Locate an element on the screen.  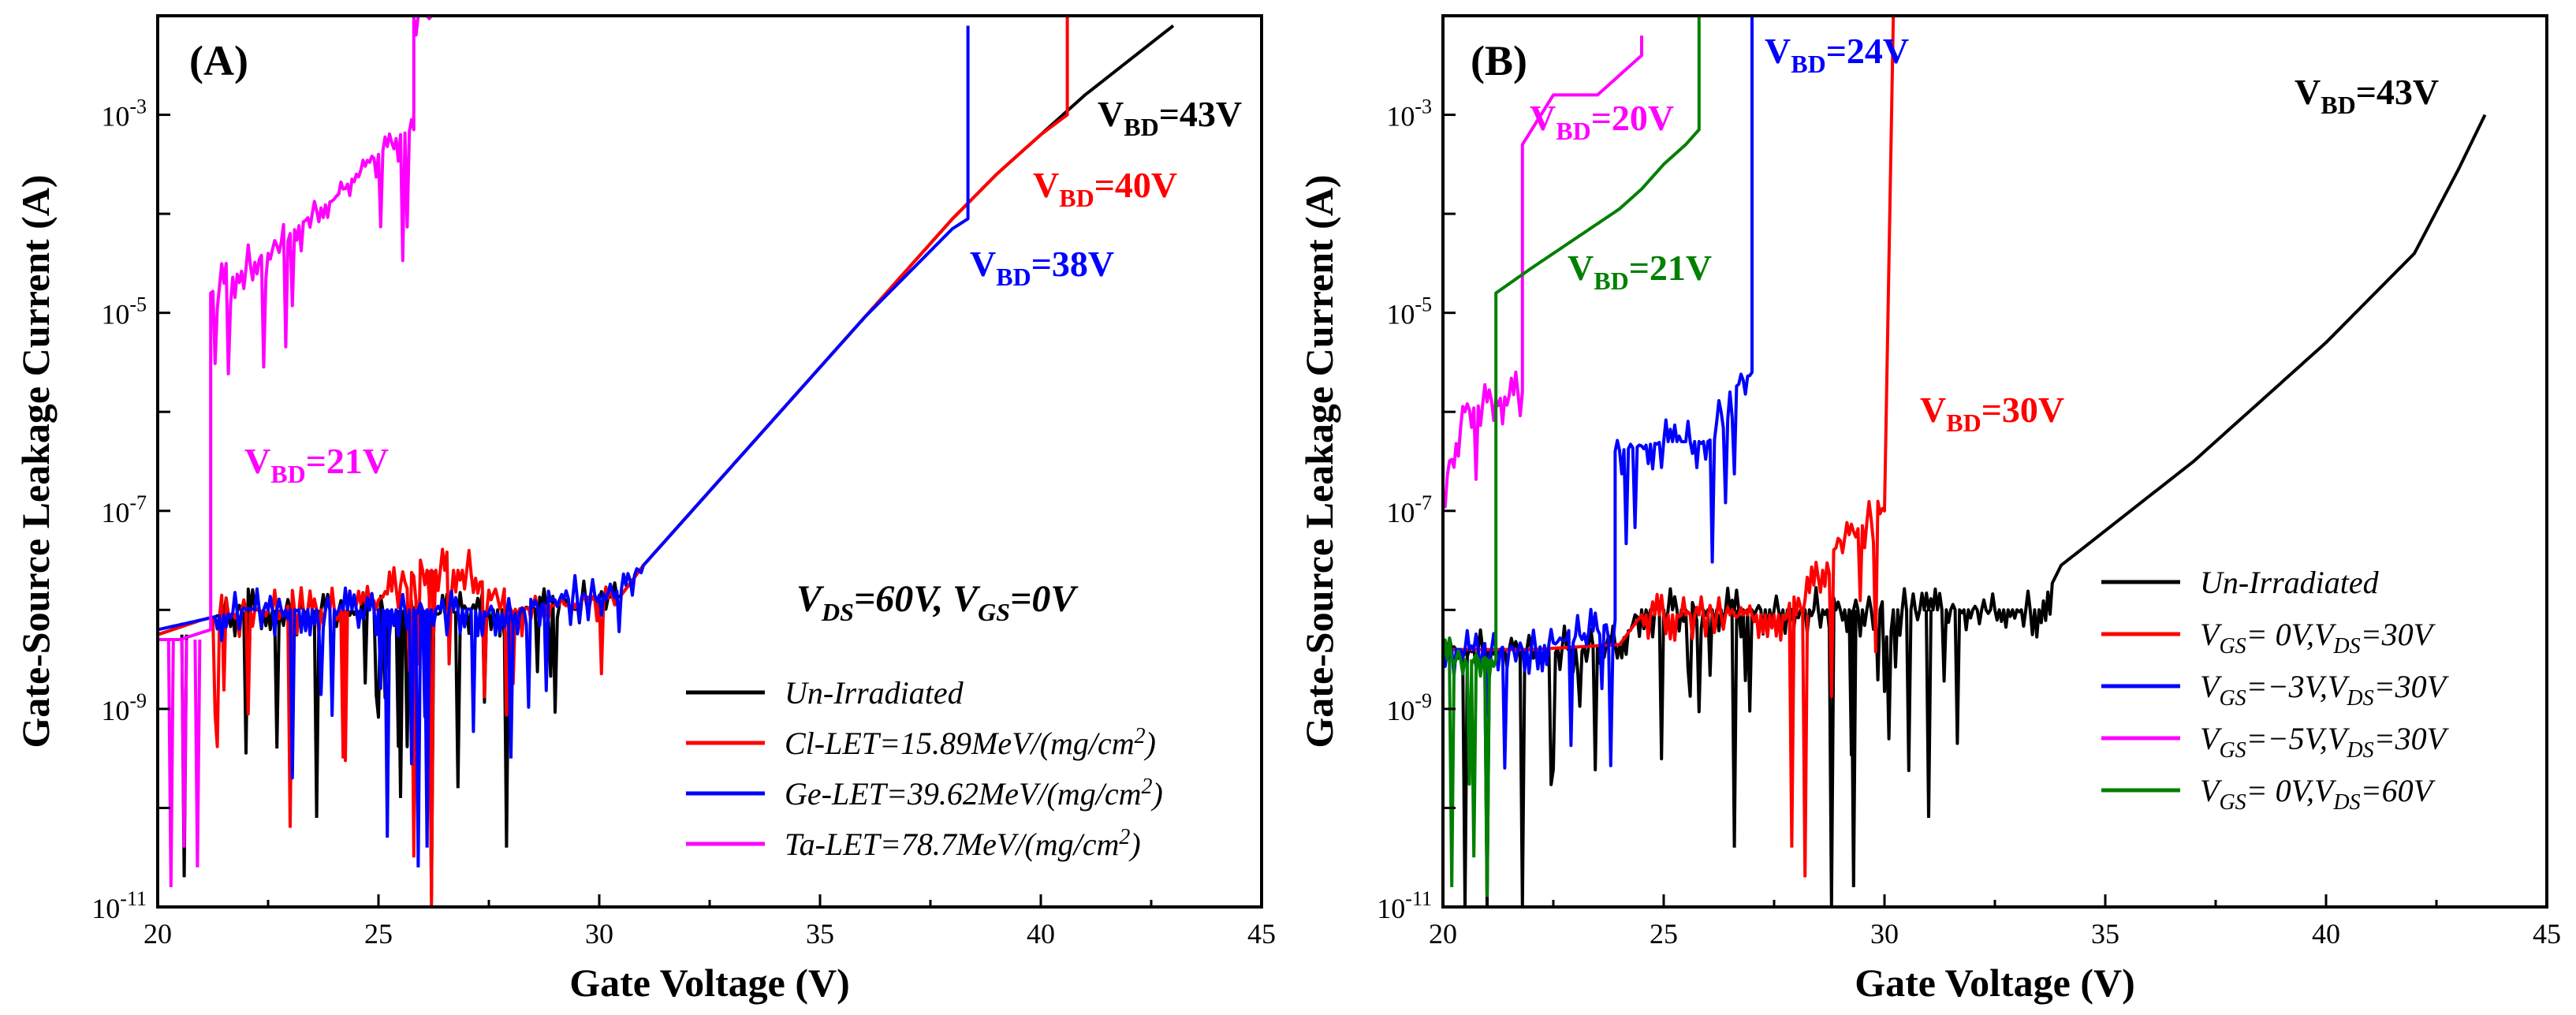
panel-b-xlabel: Gate Voltage (V) is located at coordinates (1995, 983).